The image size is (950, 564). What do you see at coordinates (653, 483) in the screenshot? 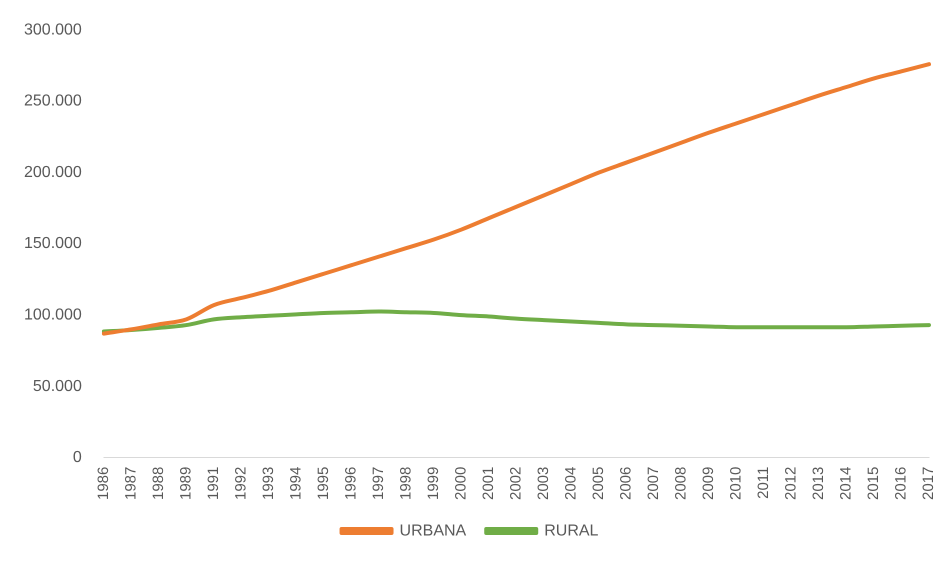
I see `x-tick-label: 2007` at bounding box center [653, 483].